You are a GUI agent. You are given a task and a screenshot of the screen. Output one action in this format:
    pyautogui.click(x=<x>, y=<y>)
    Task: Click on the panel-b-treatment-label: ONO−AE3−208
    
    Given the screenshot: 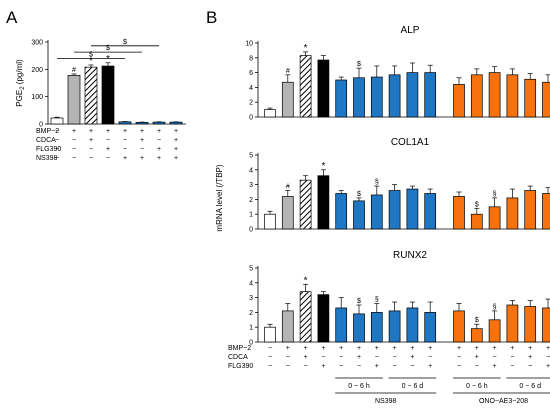 What is the action you would take?
    pyautogui.click(x=503, y=401)
    